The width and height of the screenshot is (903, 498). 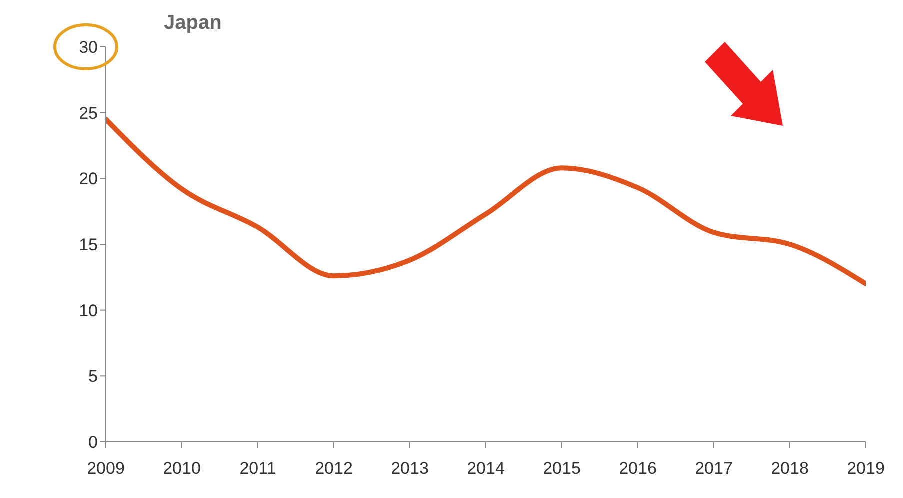 I want to click on x-tick-label: 2010, so click(x=182, y=468).